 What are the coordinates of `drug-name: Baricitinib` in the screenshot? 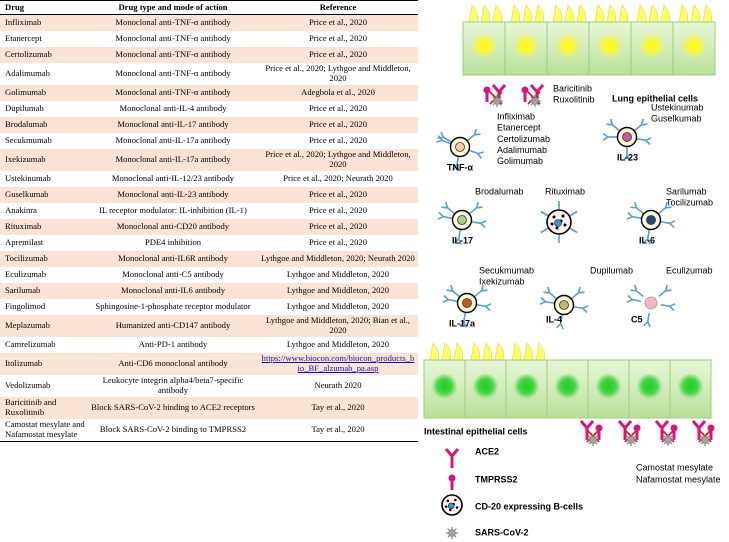 It's located at (572, 88).